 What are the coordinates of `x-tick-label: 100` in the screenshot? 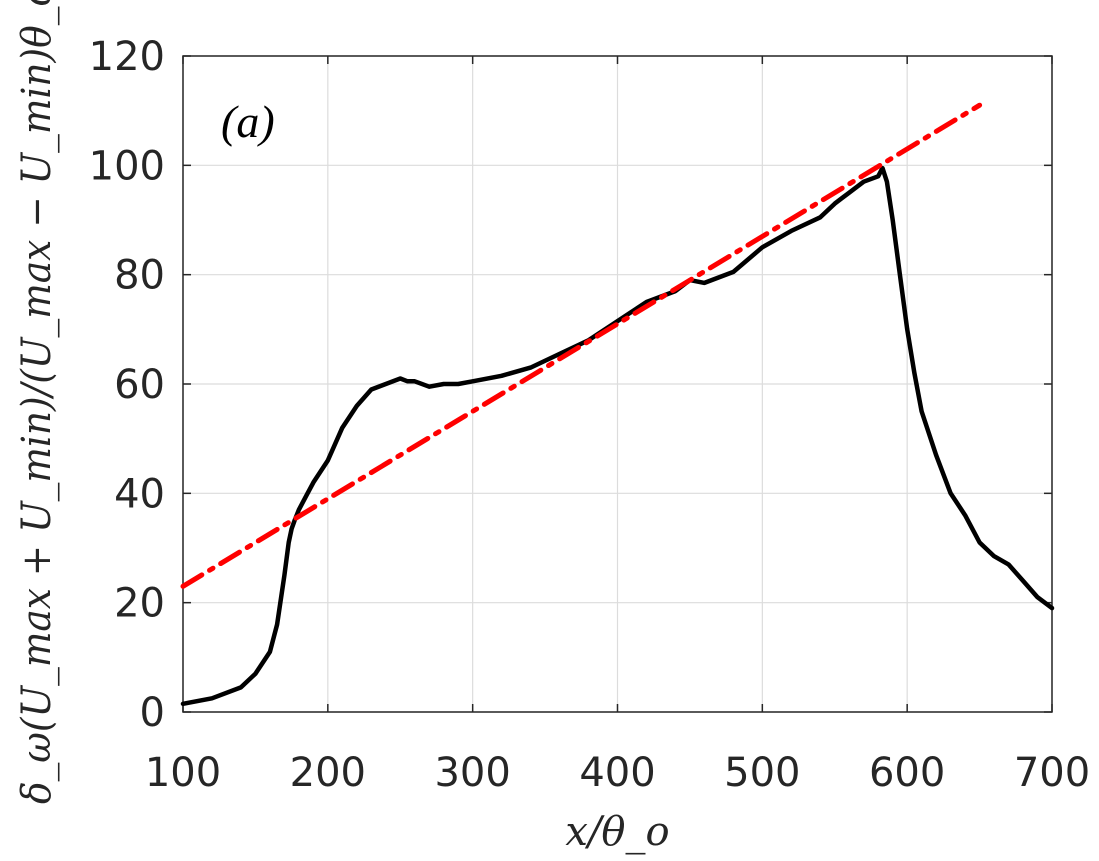 It's located at (183, 773).